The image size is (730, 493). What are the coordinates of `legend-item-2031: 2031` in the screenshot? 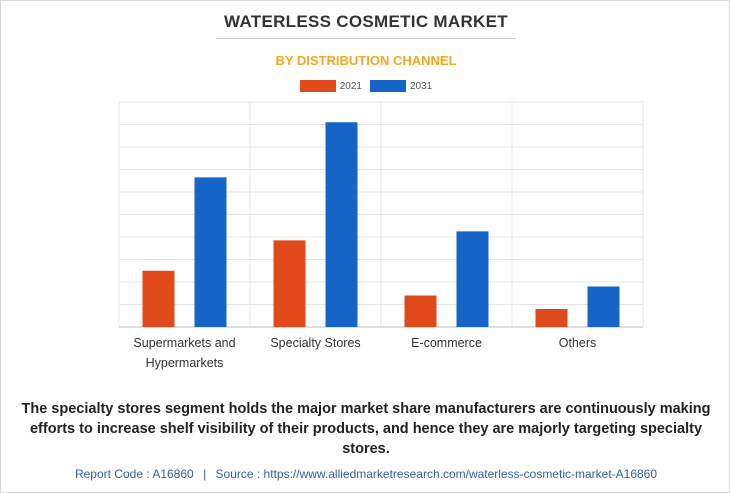 It's located at (401, 86).